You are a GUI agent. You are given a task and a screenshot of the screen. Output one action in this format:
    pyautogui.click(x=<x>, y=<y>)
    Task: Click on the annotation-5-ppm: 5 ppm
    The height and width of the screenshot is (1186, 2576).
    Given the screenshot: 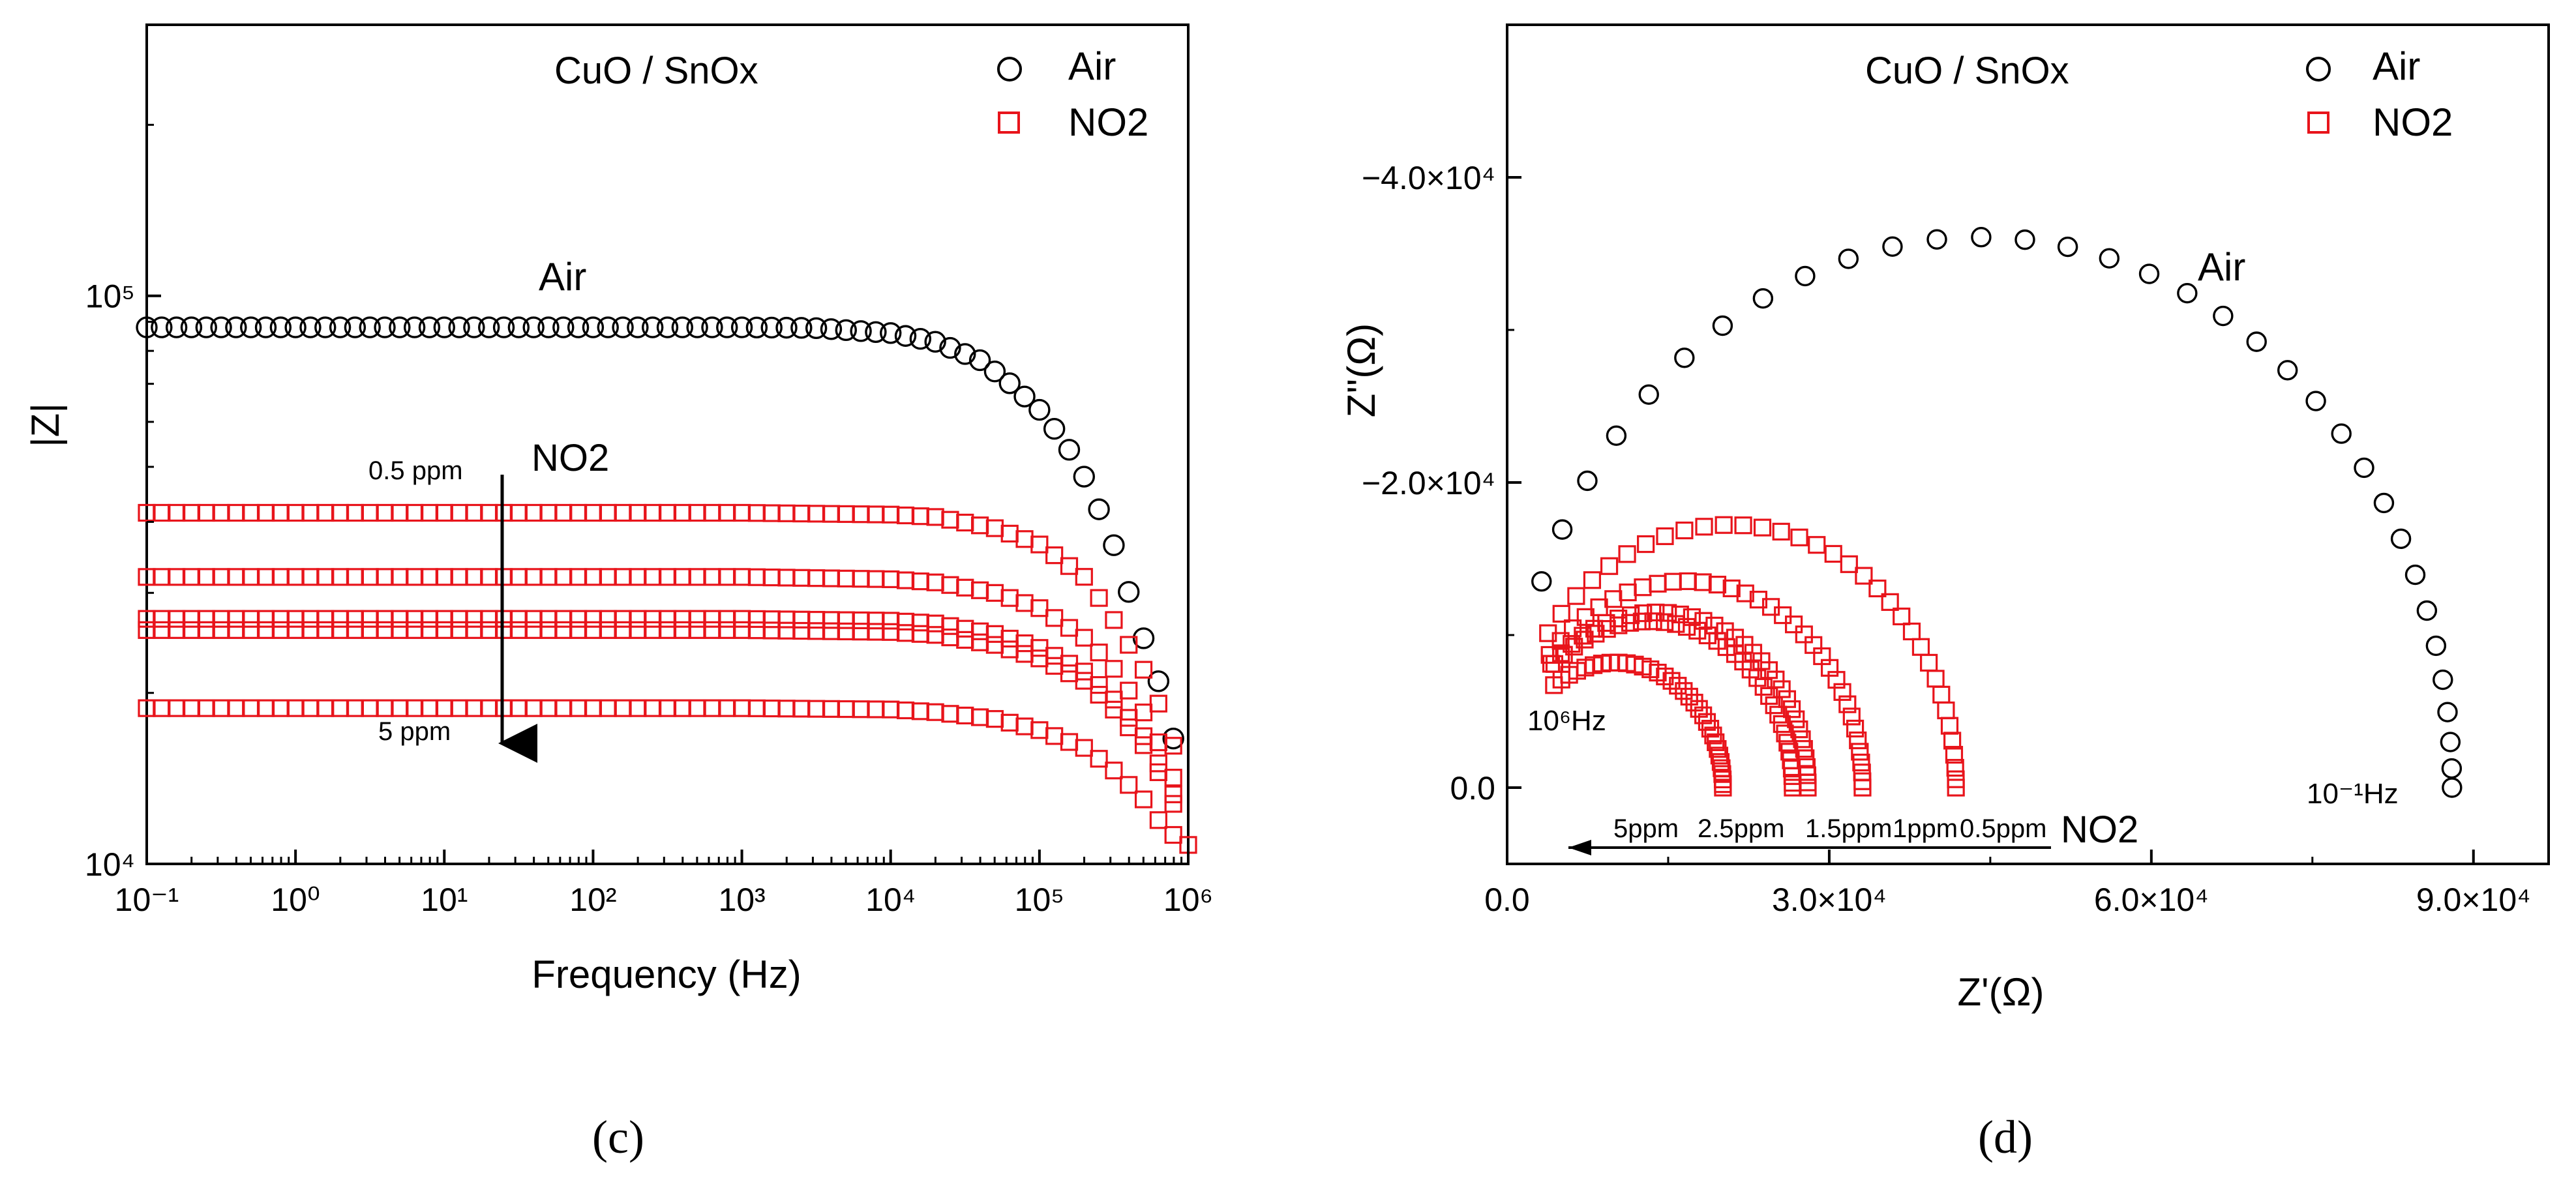 What is the action you would take?
    pyautogui.click(x=414, y=731)
    